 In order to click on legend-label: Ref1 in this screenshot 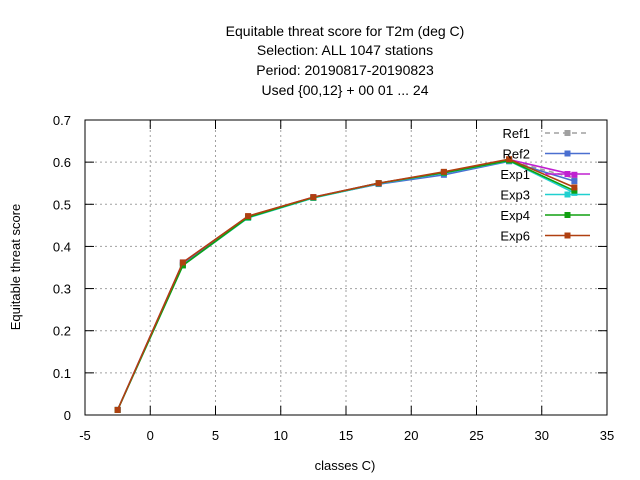, I will do `click(516, 133)`.